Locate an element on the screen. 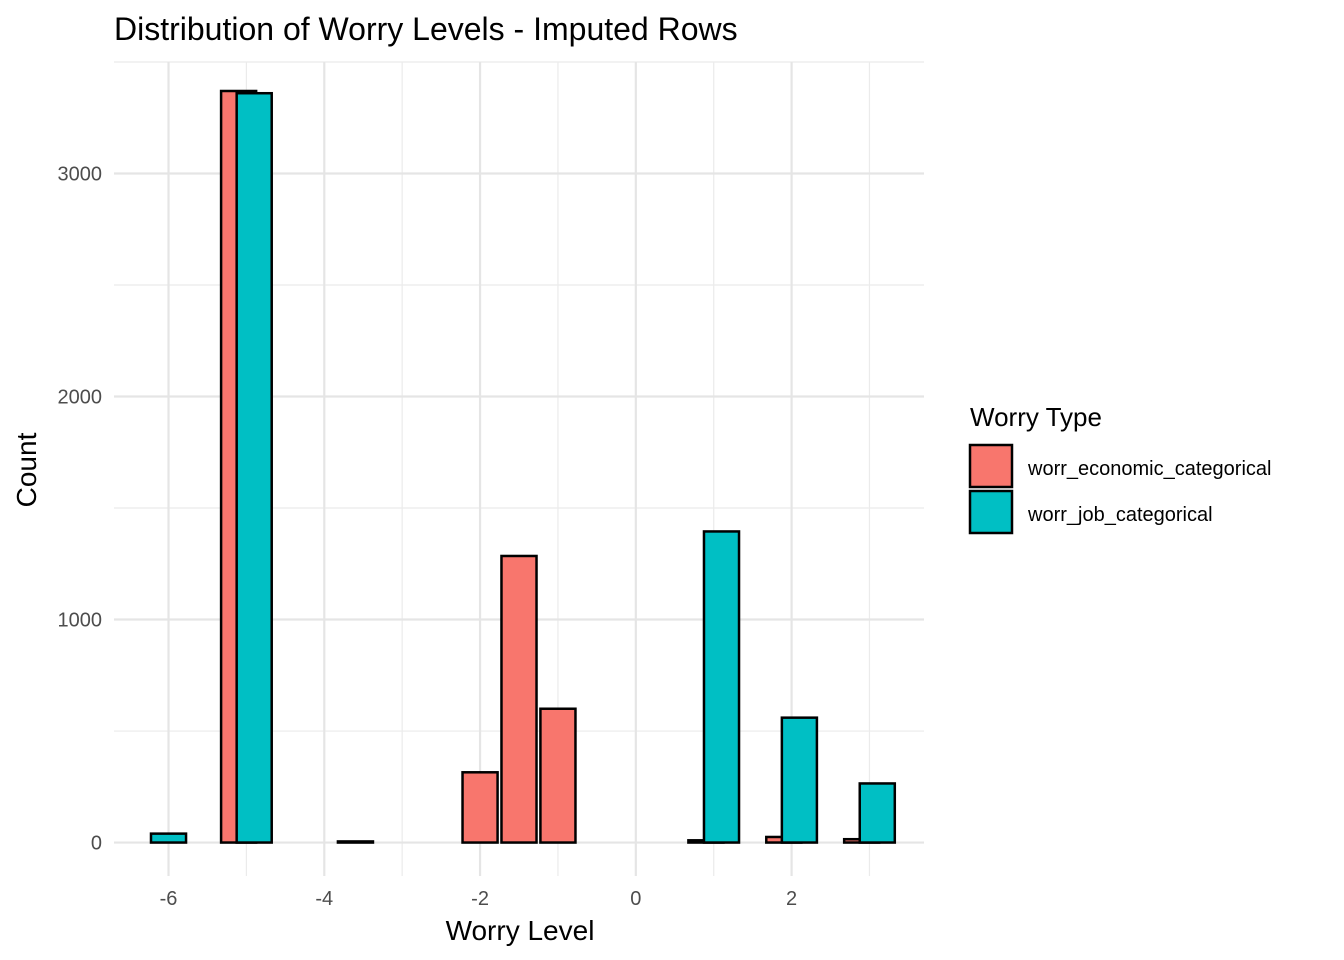 This screenshot has width=1344, height=960. x-tick-label: 2 is located at coordinates (791, 899).